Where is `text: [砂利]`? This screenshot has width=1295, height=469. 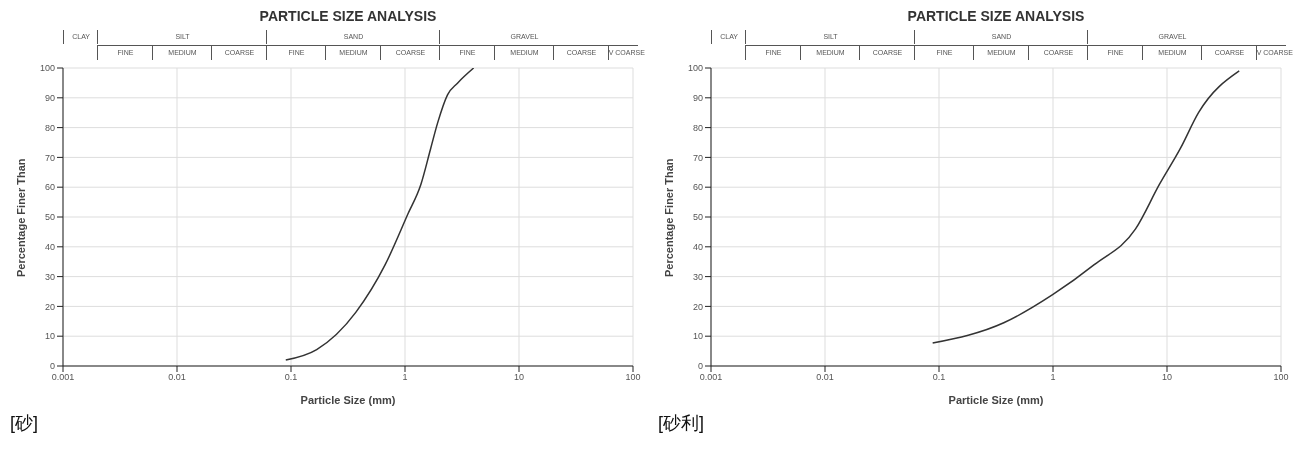 text: [砂利] is located at coordinates (681, 423).